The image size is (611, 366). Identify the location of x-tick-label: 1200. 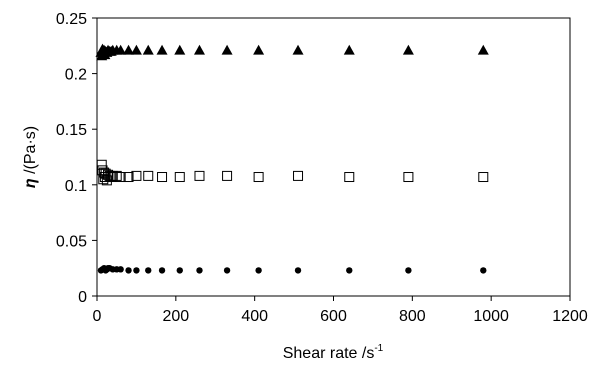
(570, 316).